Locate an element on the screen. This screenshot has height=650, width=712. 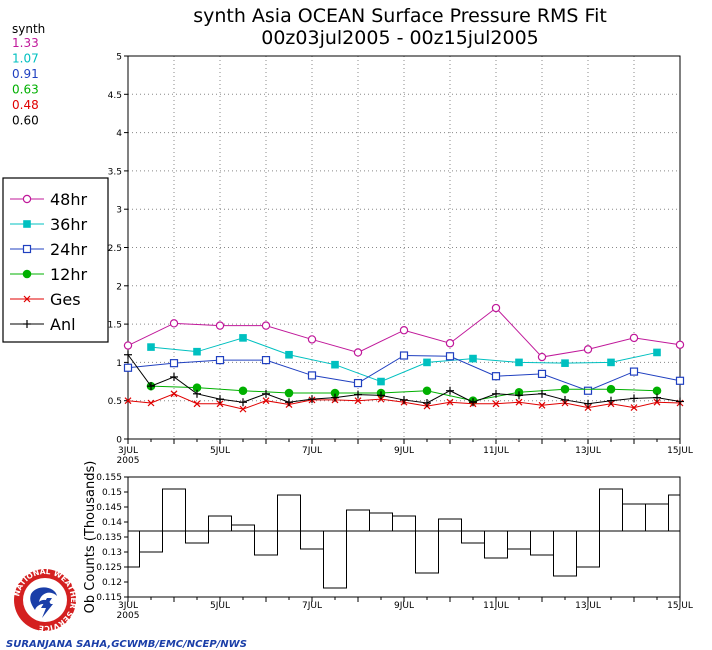
means-label: synth is located at coordinates (28, 29).